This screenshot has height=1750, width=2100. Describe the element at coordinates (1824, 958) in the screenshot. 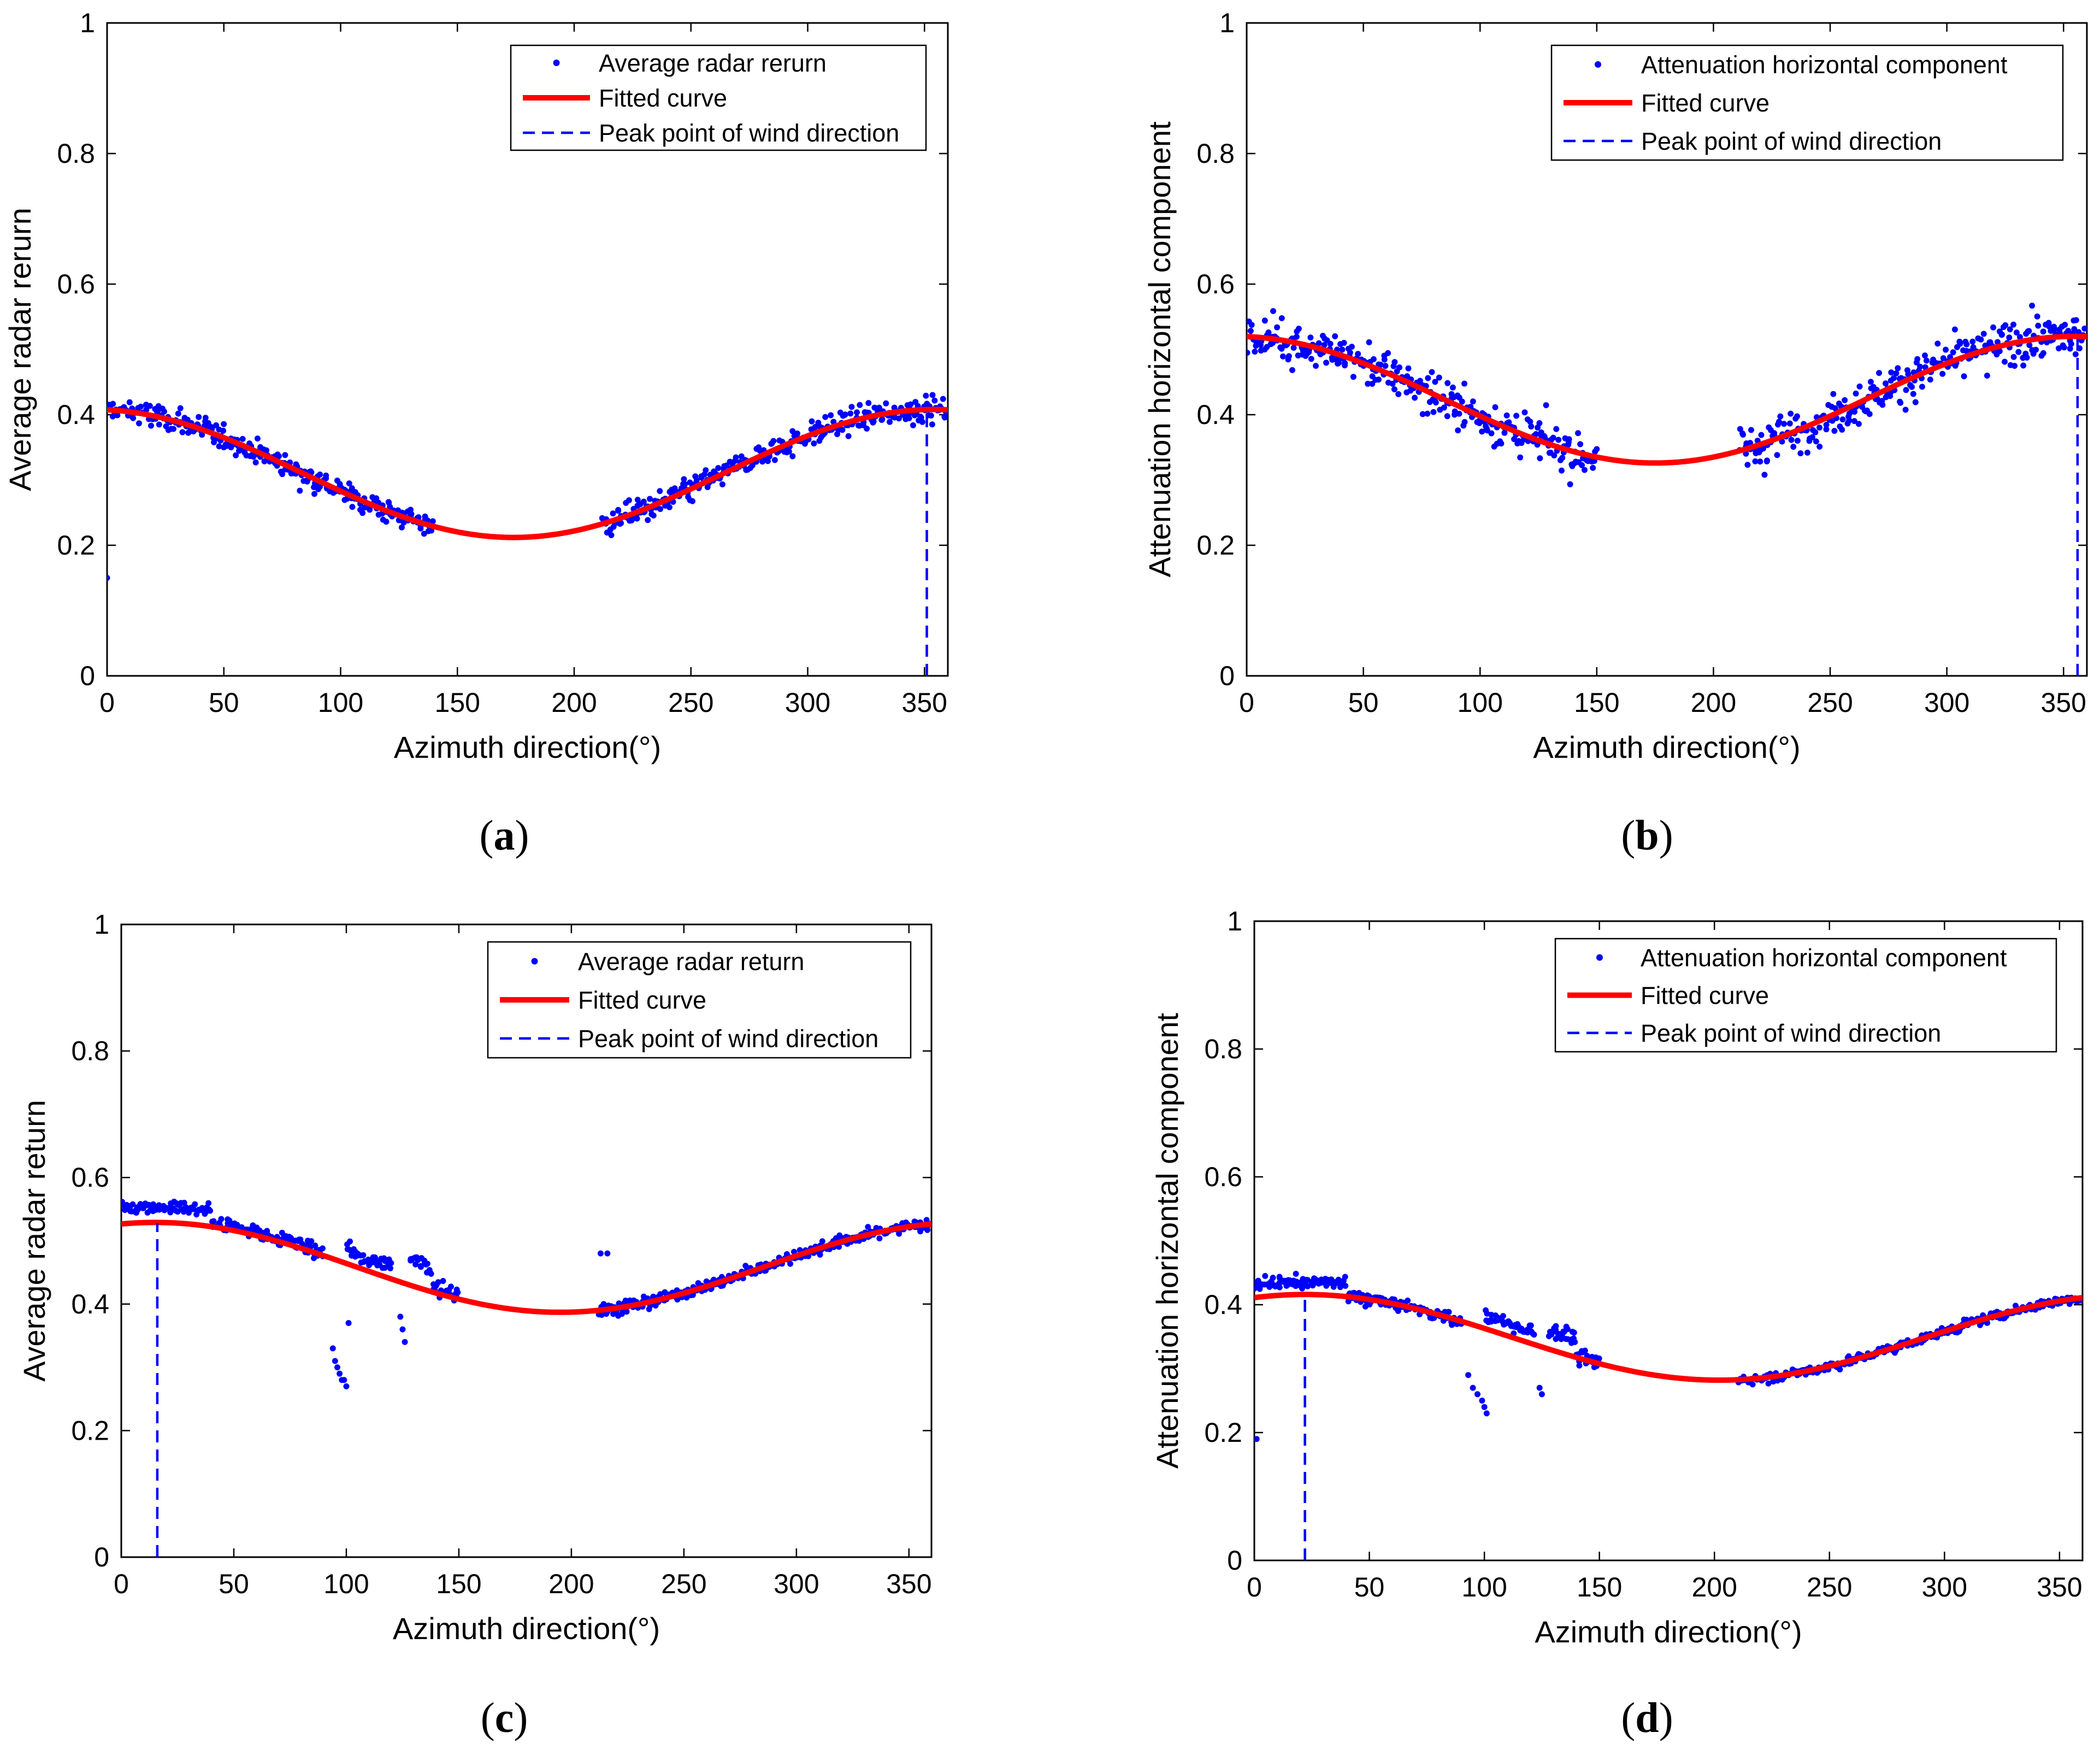

I see `legend-label: Attenuation horizontal component` at that location.